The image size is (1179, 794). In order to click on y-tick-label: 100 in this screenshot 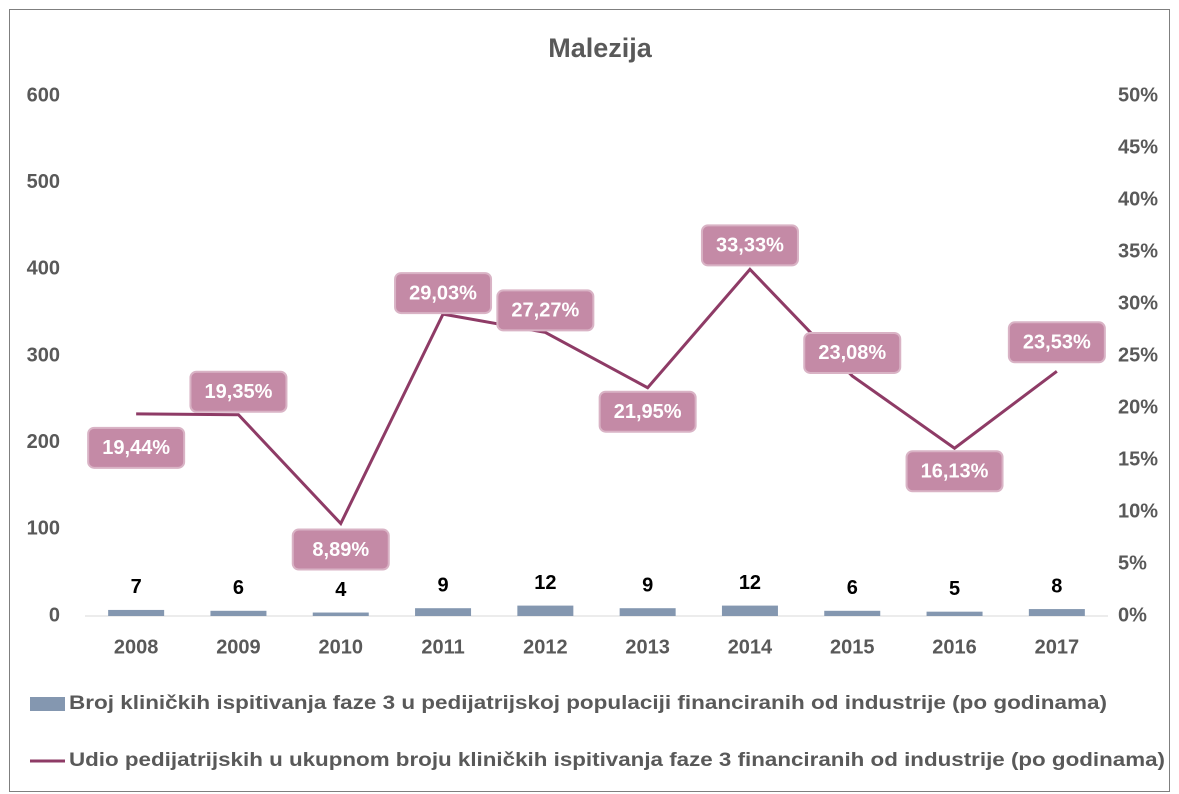, I will do `click(43, 529)`.